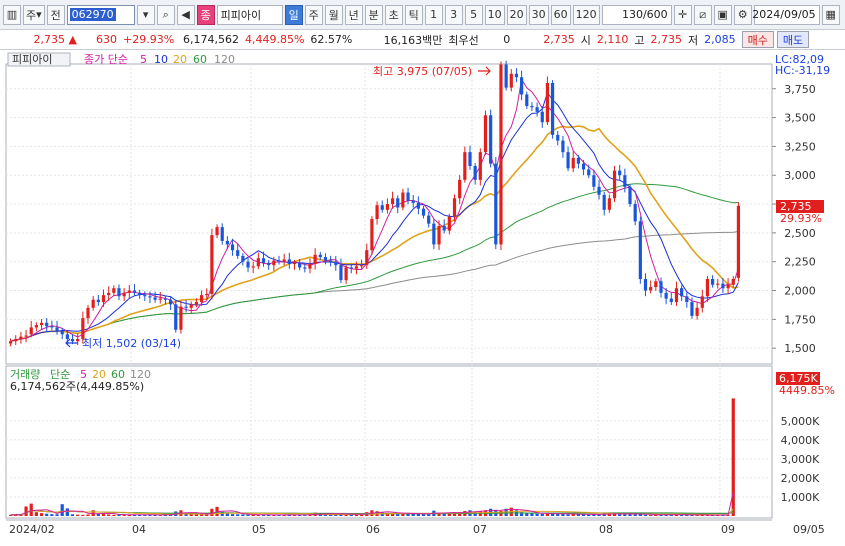 Image resolution: width=845 pixels, height=546 pixels. What do you see at coordinates (728, 529) in the screenshot?
I see `x-tick-label: 09` at bounding box center [728, 529].